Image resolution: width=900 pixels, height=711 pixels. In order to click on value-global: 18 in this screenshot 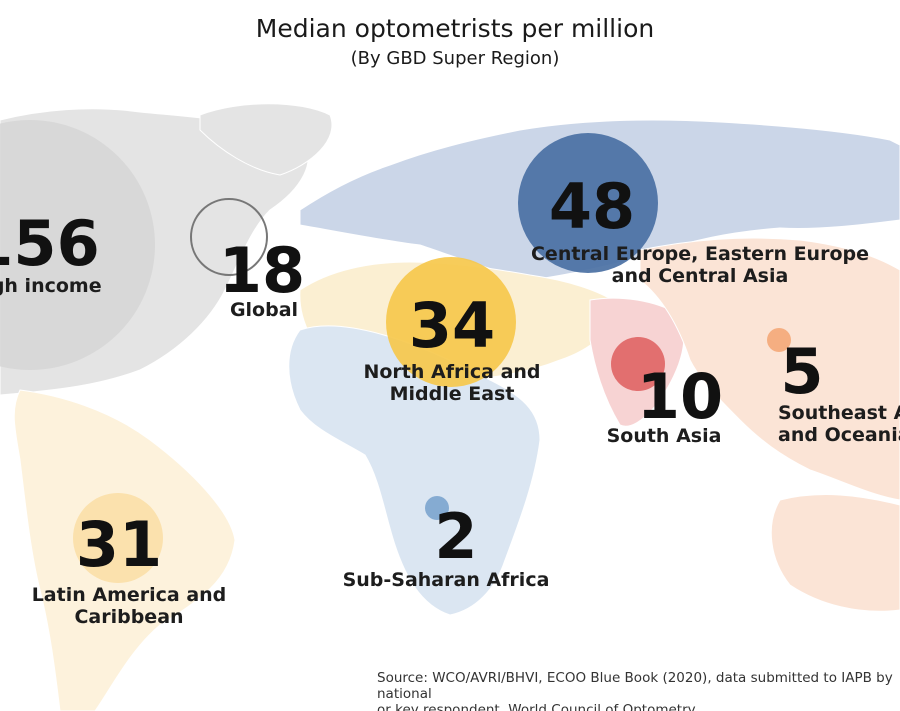, I will do `click(262, 270)`.